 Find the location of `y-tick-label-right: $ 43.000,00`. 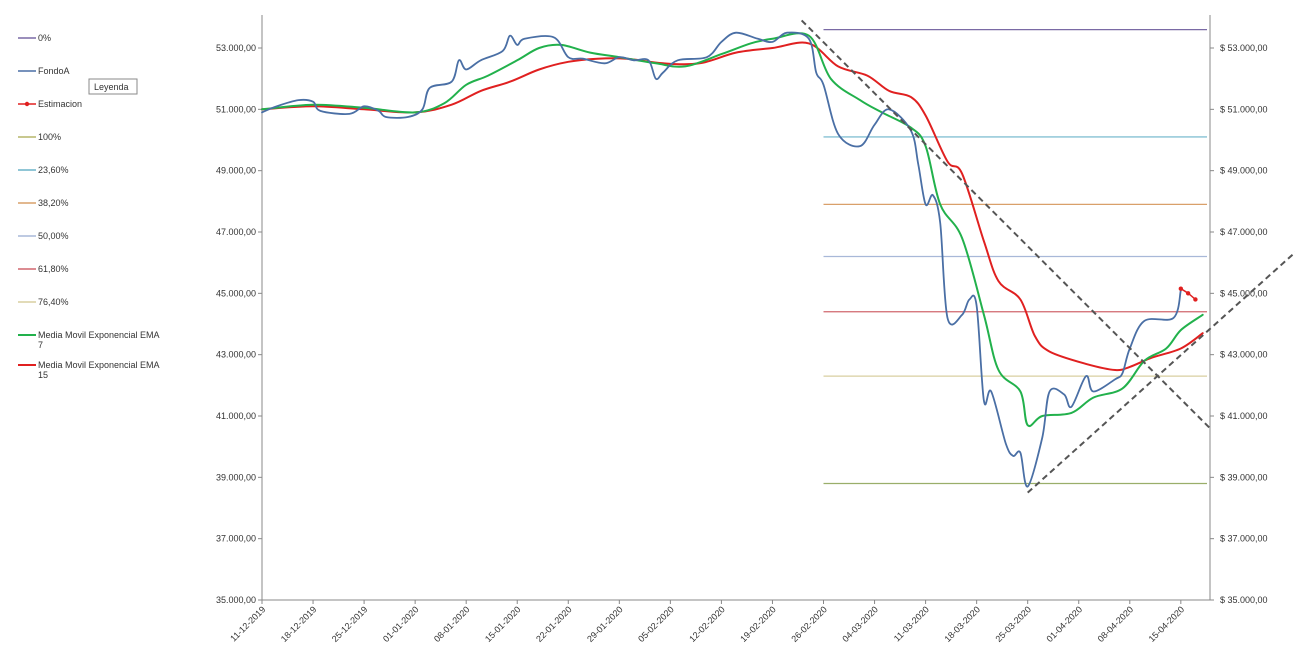

y-tick-label-right: $ 43.000,00 is located at coordinates (1244, 355).